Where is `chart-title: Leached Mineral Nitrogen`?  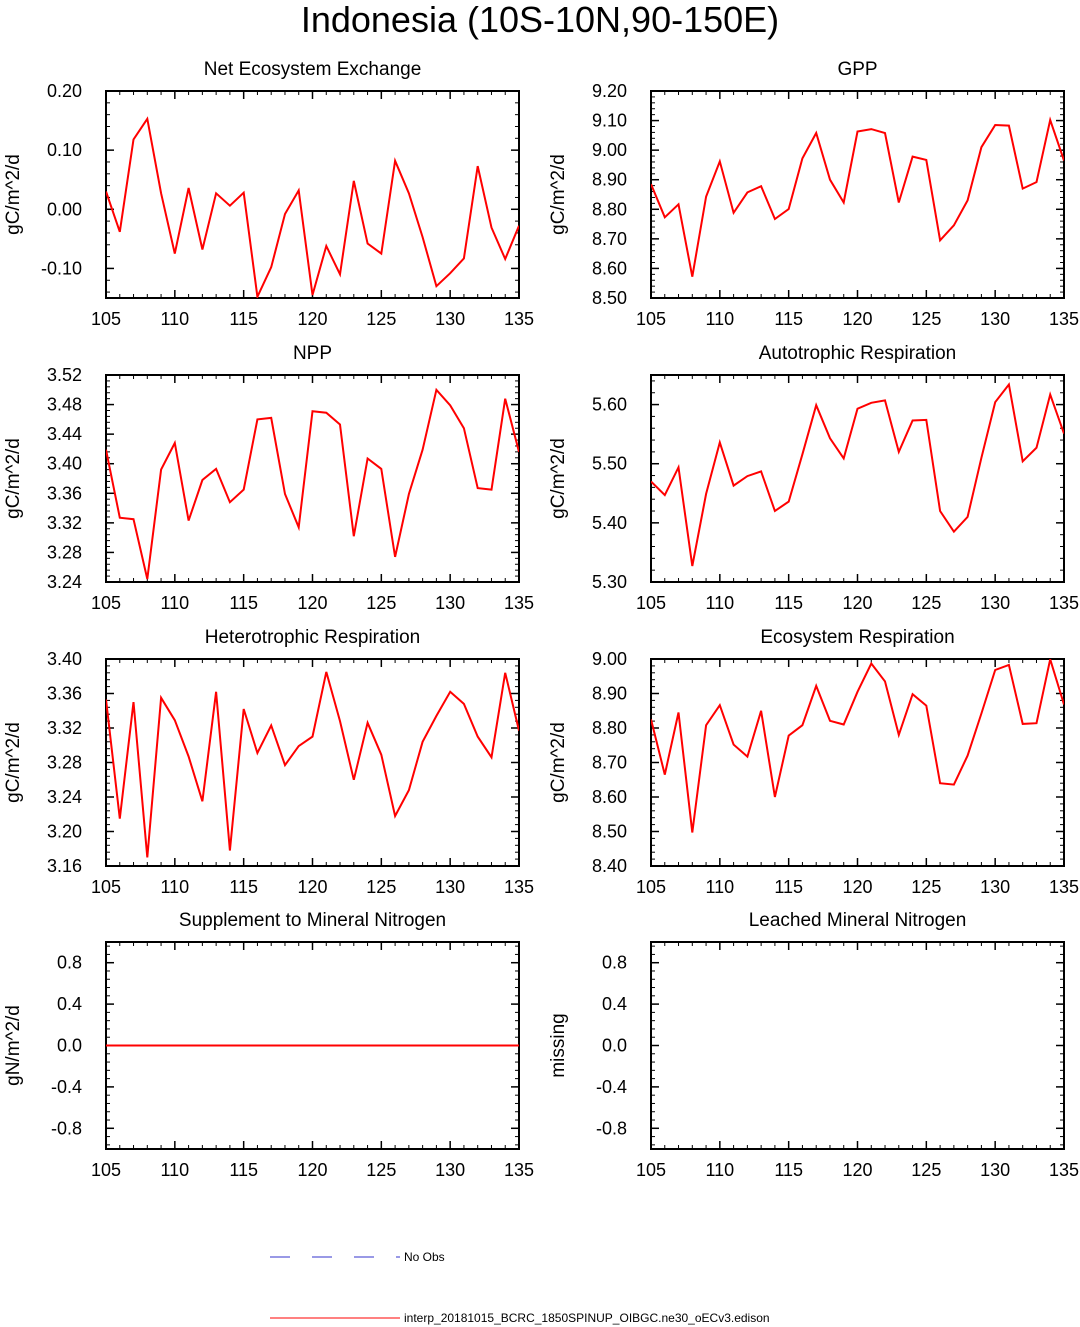 chart-title: Leached Mineral Nitrogen is located at coordinates (858, 920).